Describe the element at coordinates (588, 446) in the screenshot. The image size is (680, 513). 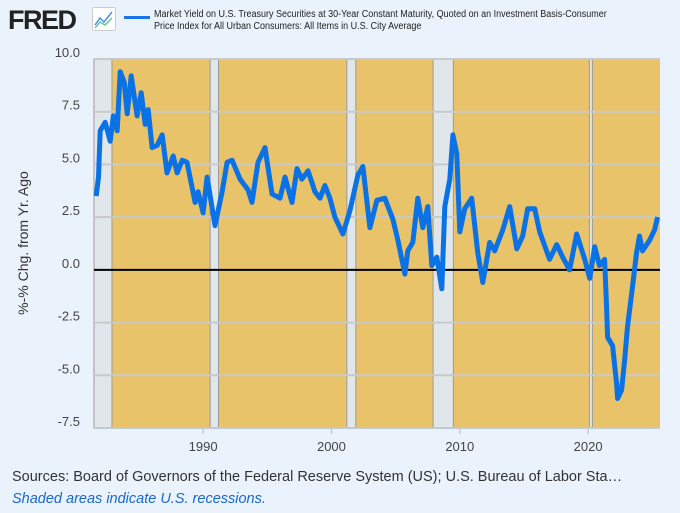
I see `x-tick-label: 2020` at that location.